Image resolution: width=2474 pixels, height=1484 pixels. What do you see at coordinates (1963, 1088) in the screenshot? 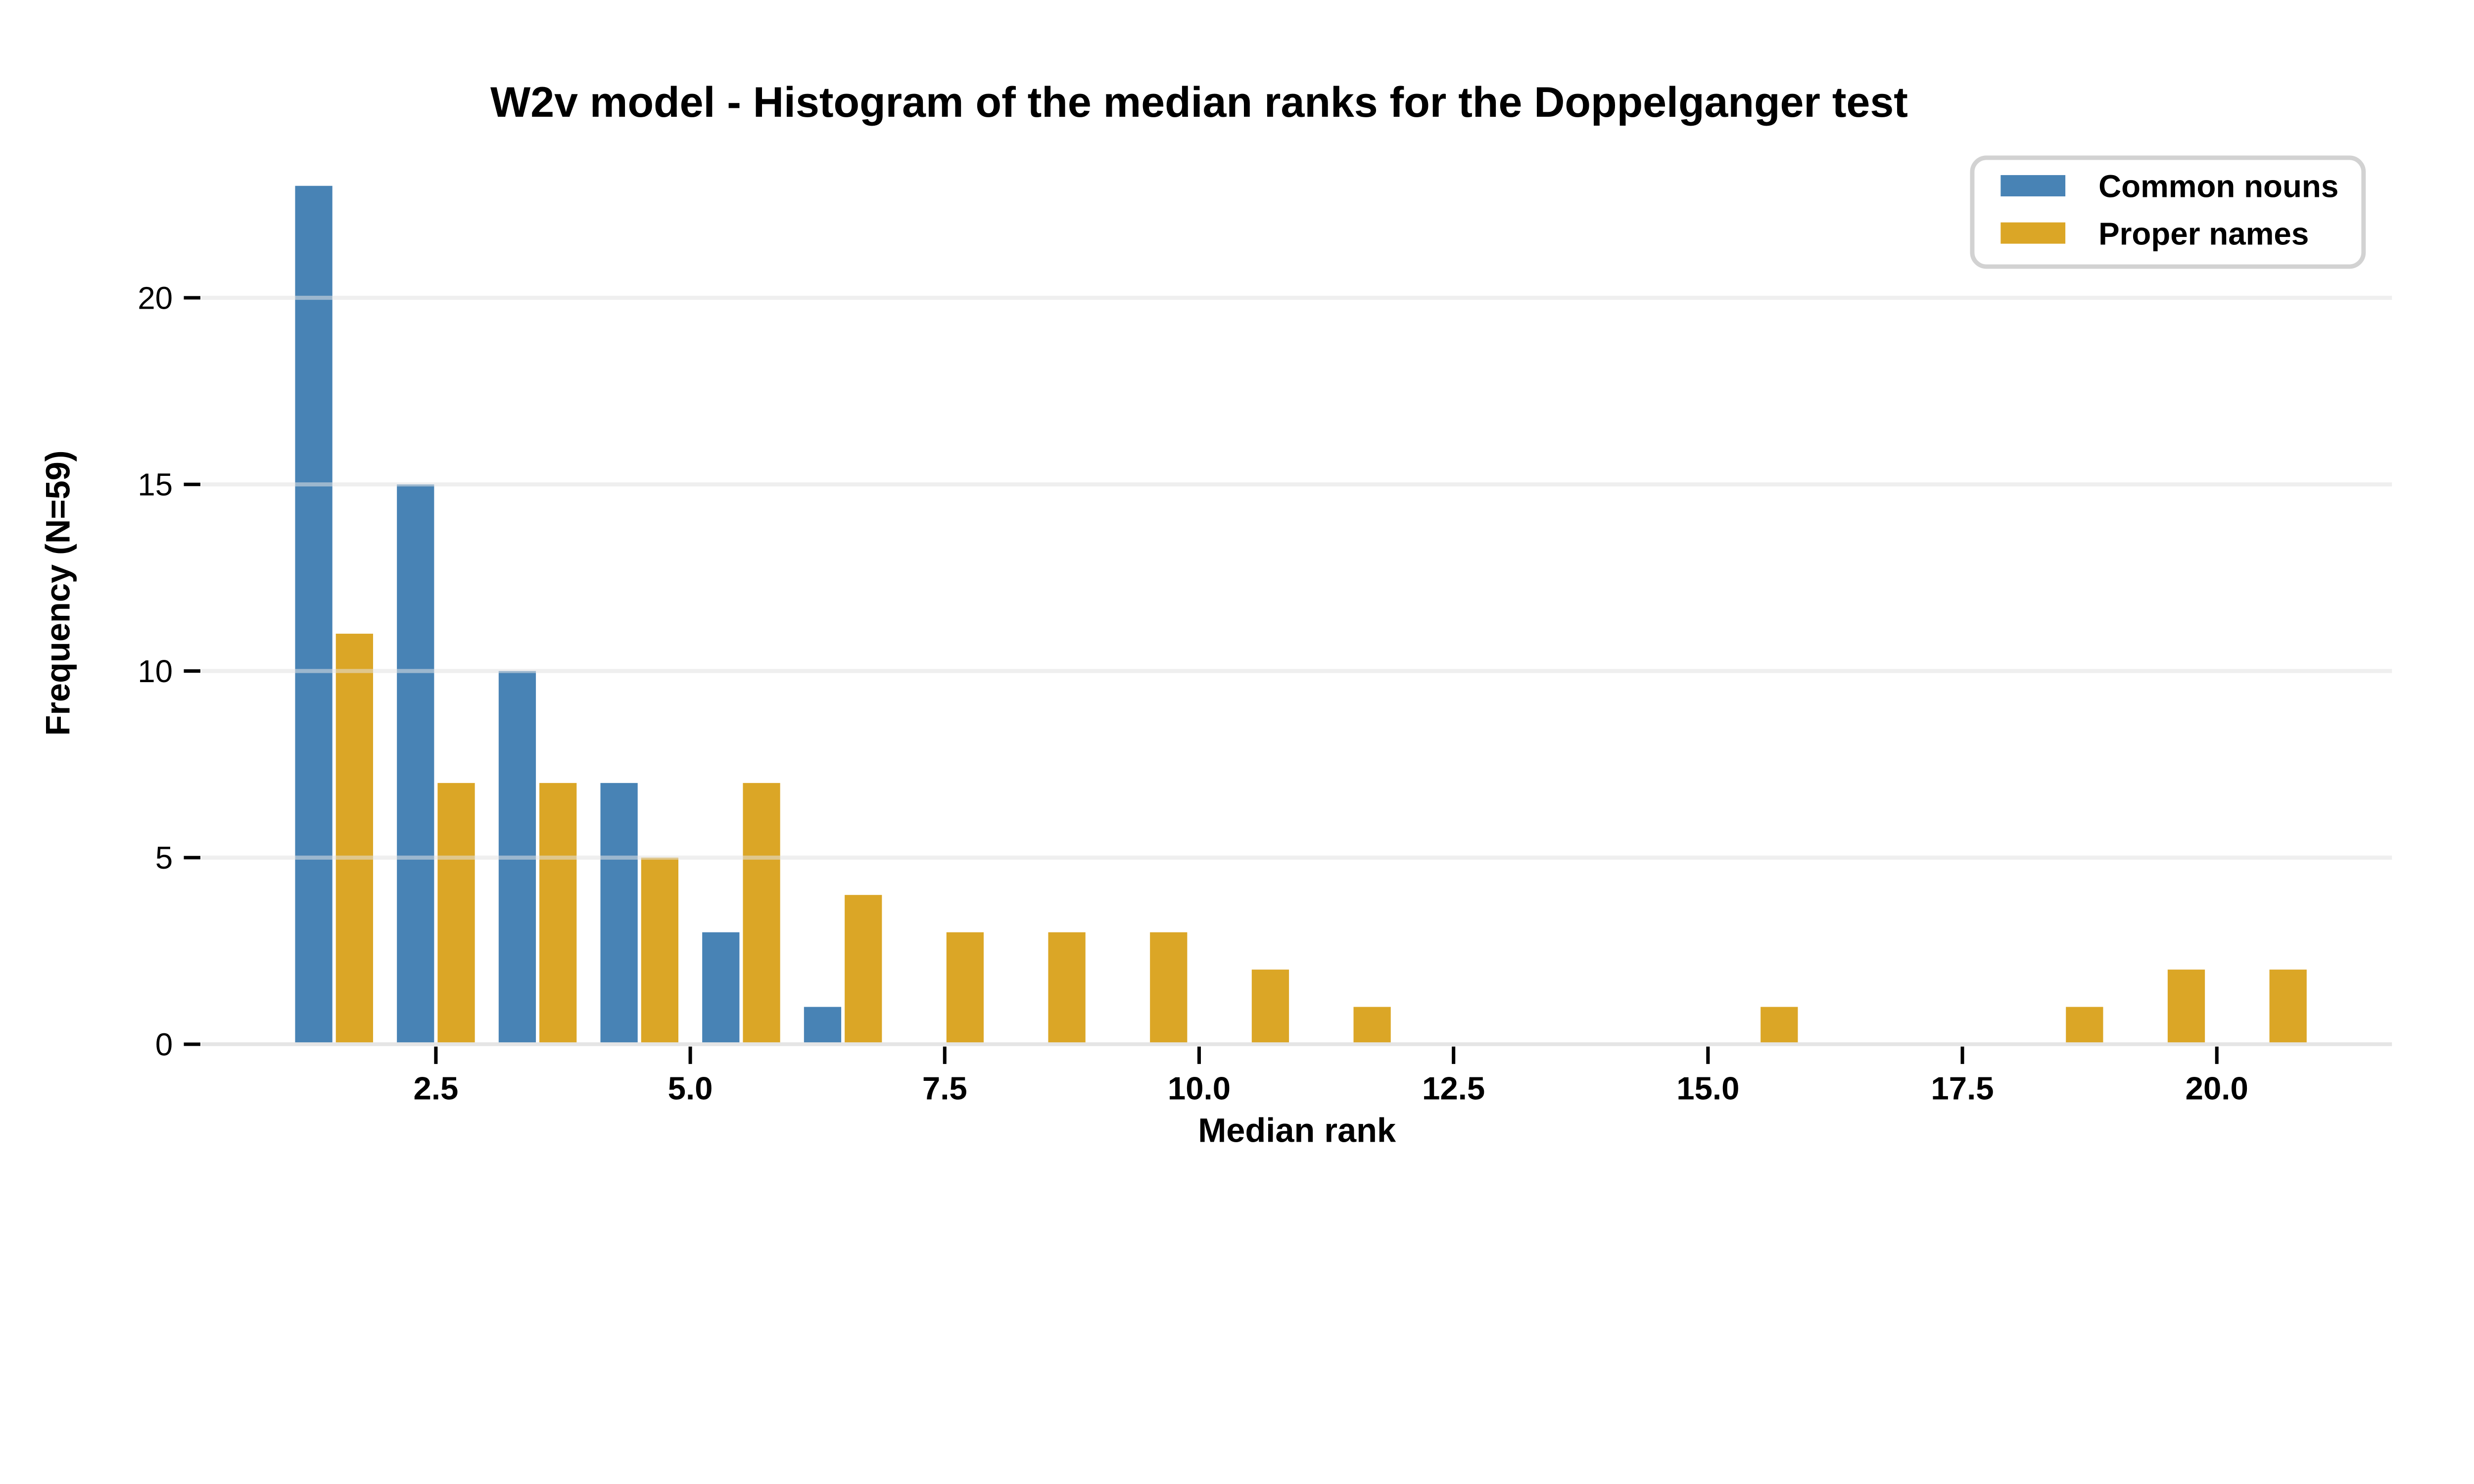
I see `x-tick-label-17.5: 17.5` at bounding box center [1963, 1088].